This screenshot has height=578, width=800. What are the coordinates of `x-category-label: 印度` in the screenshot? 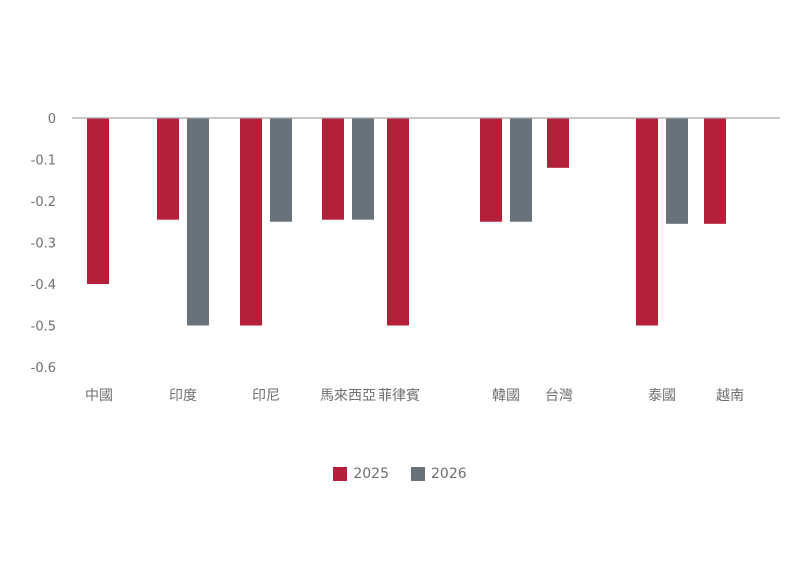 It's located at (183, 396).